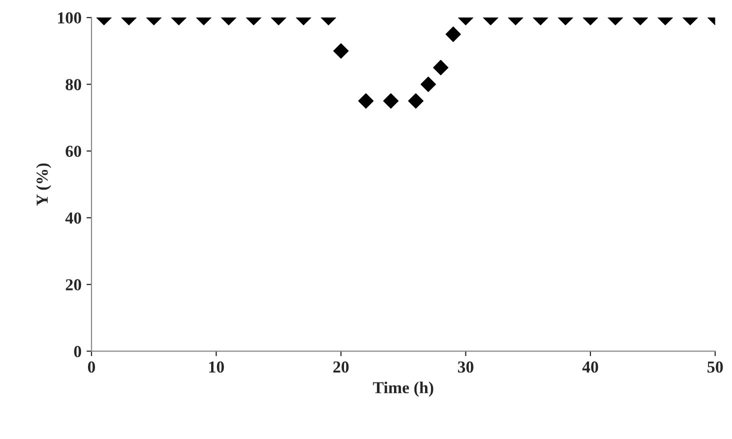 The image size is (732, 439). Describe the element at coordinates (73, 218) in the screenshot. I see `y-tick-label: 40` at that location.